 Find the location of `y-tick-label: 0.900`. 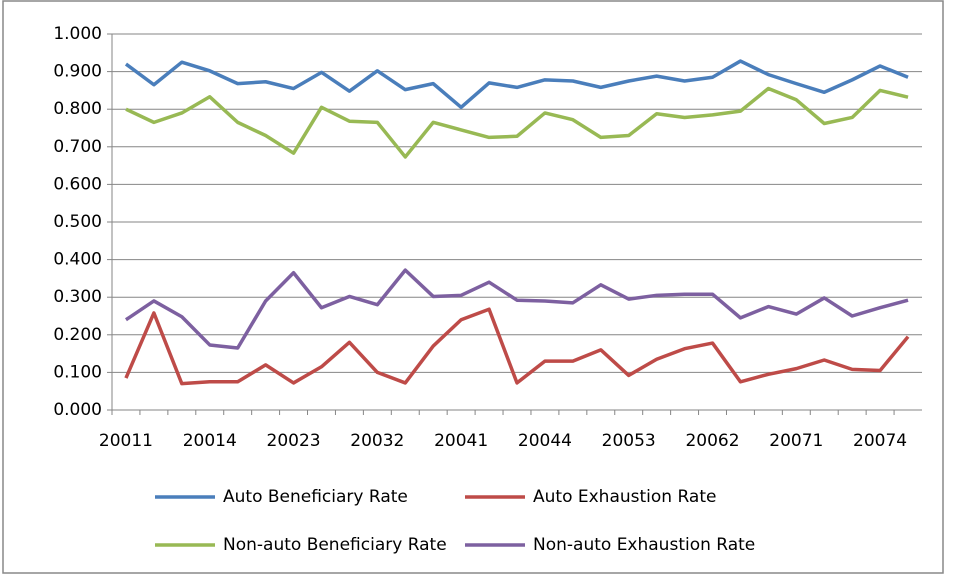

y-tick-label: 0.900 is located at coordinates (77, 72).